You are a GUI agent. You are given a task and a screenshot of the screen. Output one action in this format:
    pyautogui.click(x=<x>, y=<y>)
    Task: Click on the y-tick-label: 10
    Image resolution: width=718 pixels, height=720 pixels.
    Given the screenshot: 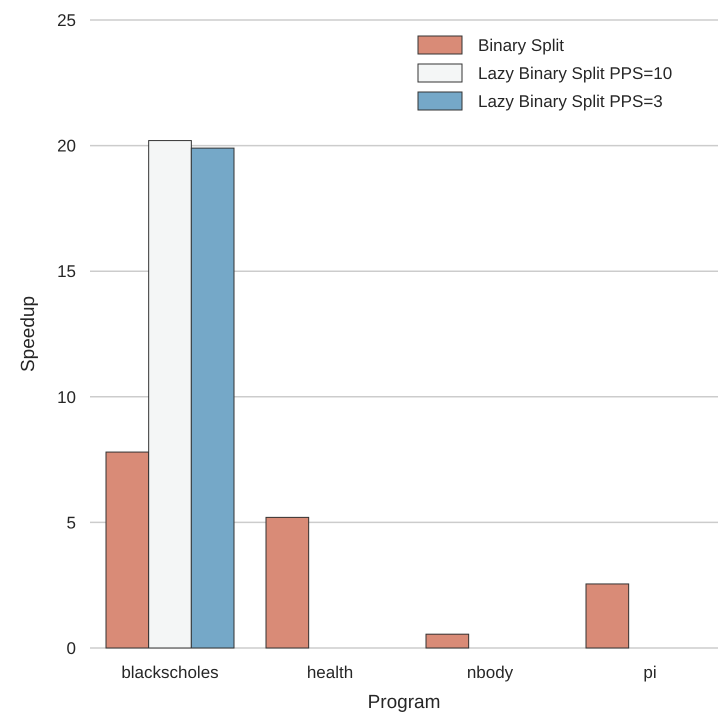 What is the action you would take?
    pyautogui.click(x=66, y=397)
    